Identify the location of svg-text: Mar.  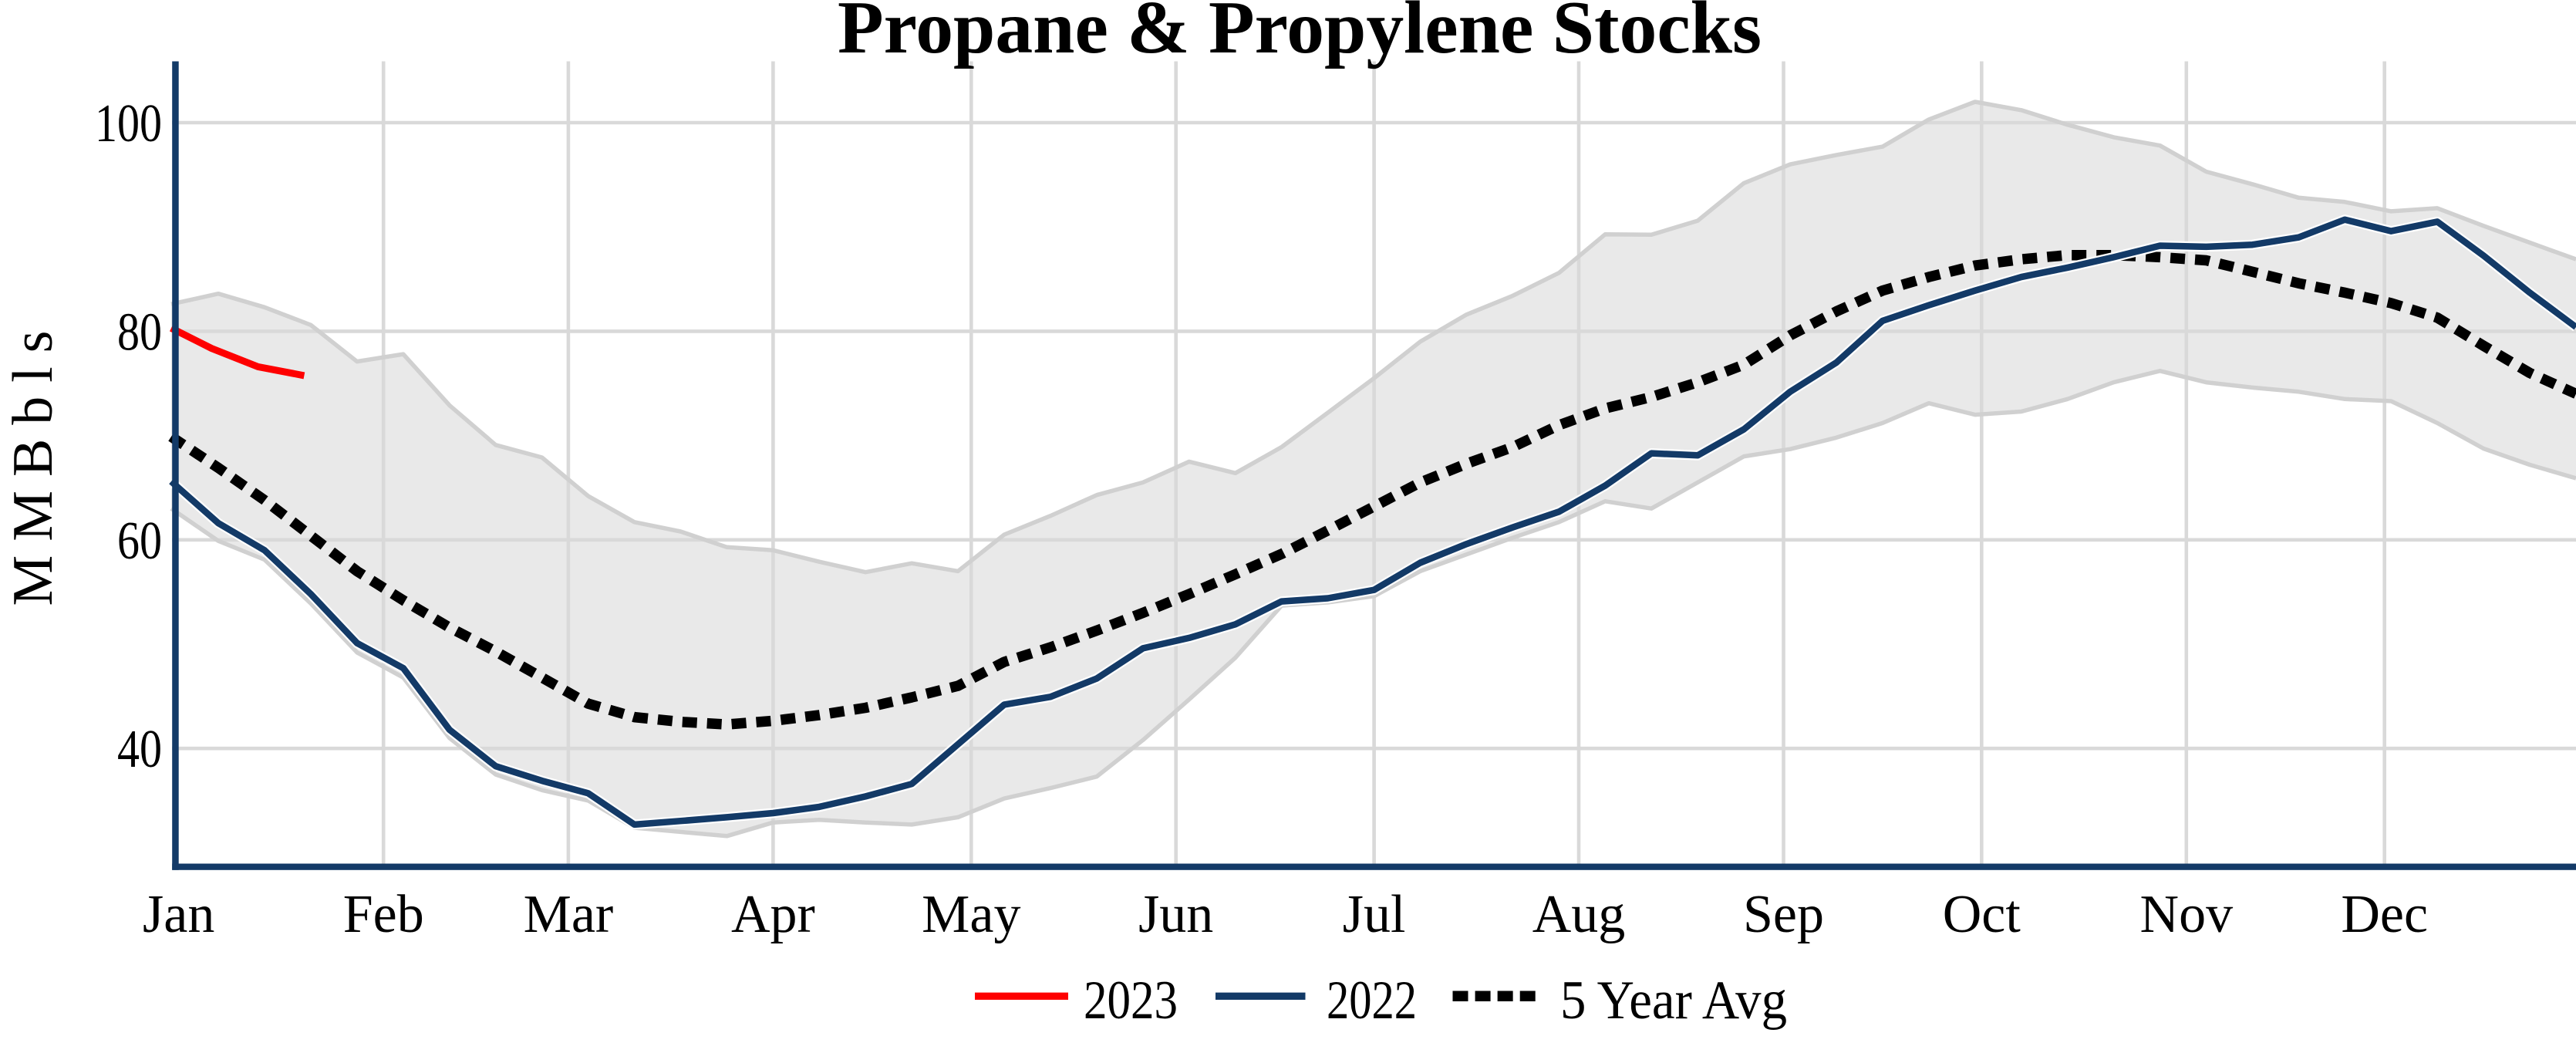
(569, 915).